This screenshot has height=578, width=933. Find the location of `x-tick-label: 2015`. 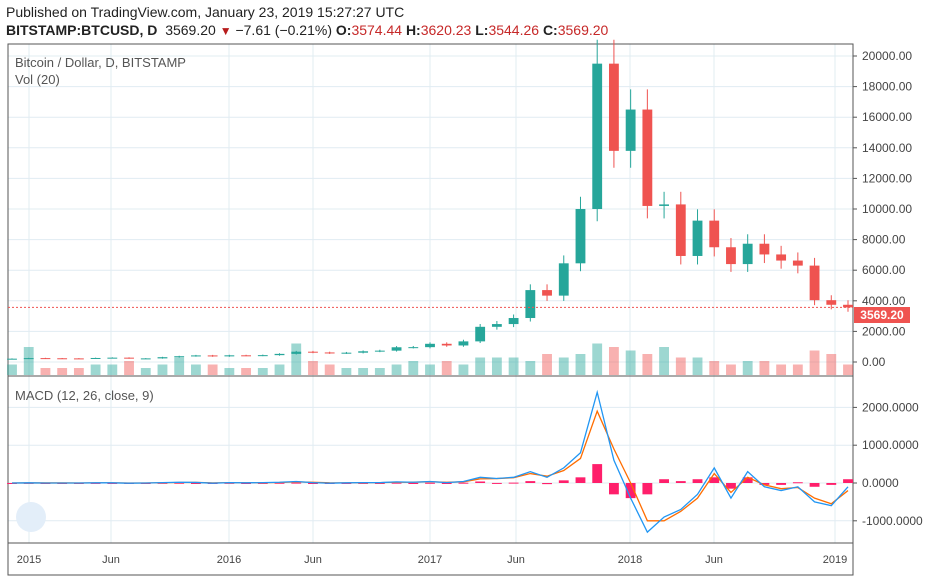

x-tick-label: 2015 is located at coordinates (29, 560).